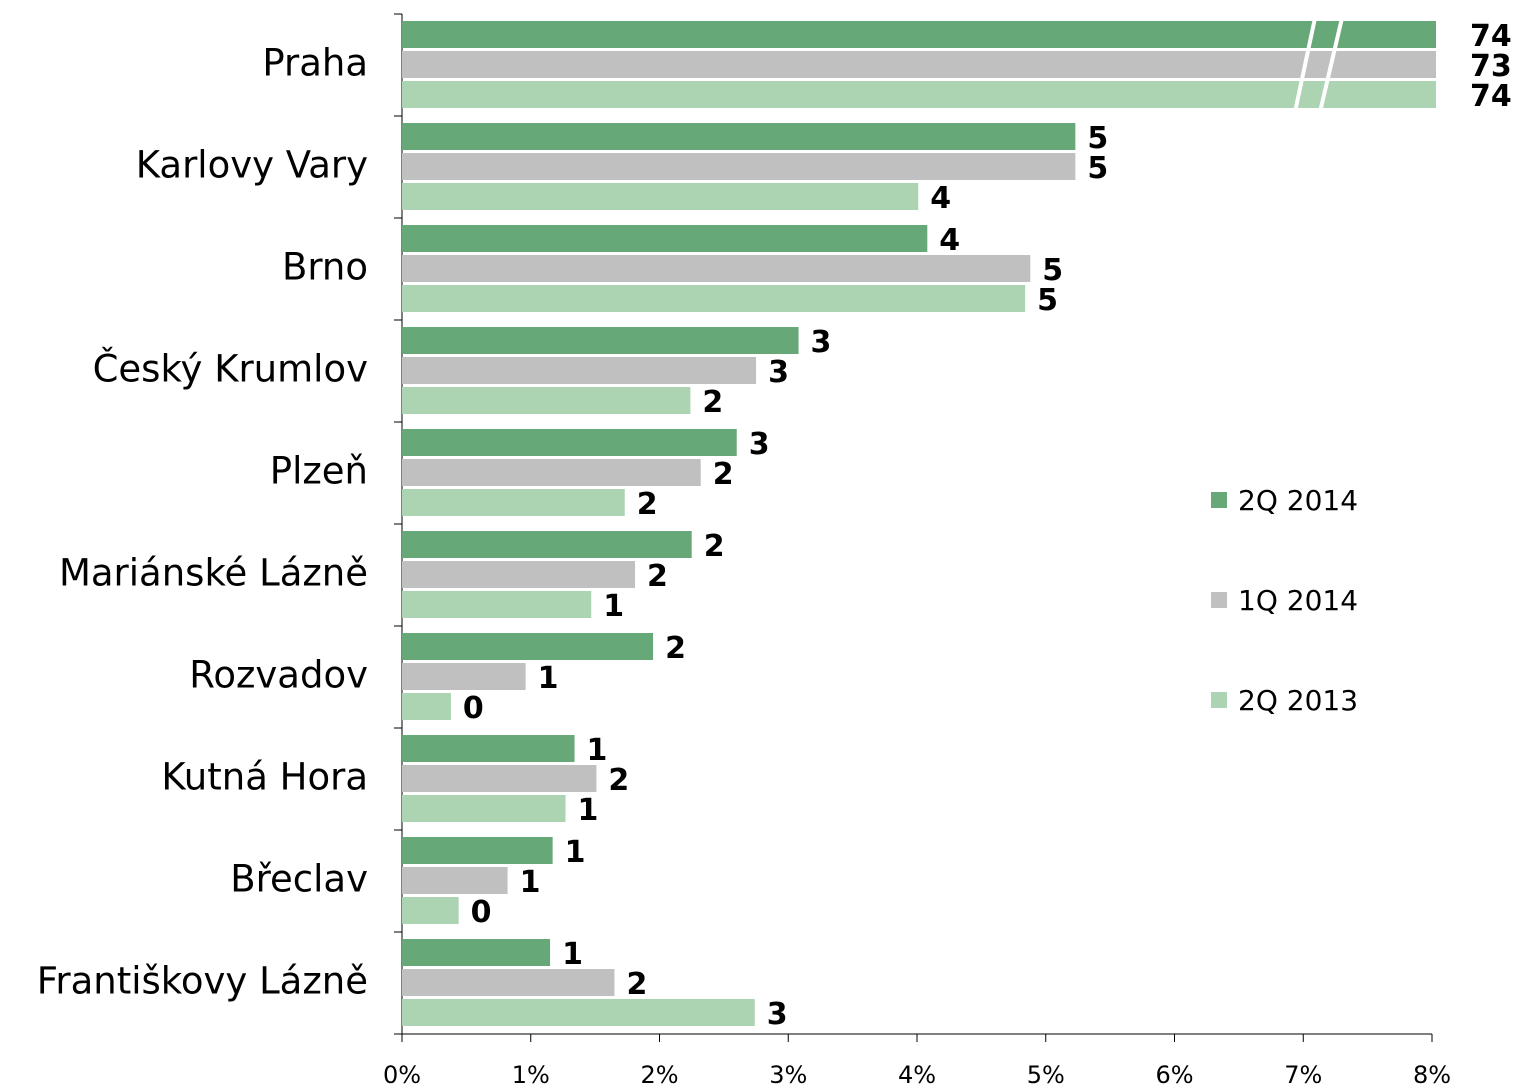 Image resolution: width=1524 pixels, height=1087 pixels. I want to click on category-label: Brno, so click(325, 267).